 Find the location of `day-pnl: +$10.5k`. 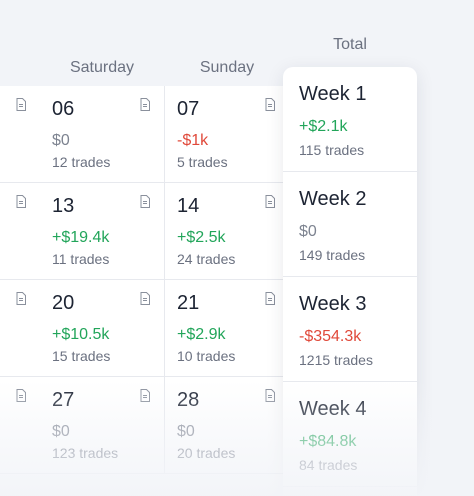

day-pnl: +$10.5k is located at coordinates (81, 334).